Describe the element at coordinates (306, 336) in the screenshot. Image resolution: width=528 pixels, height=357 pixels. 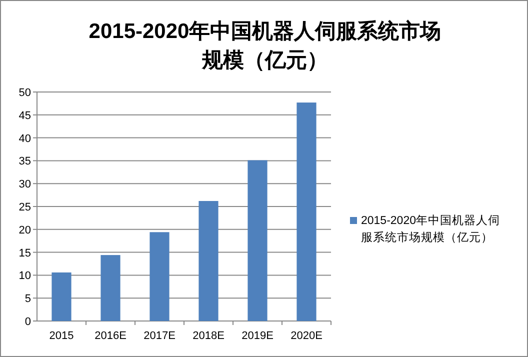
I see `x-tick-label: 2020E` at that location.